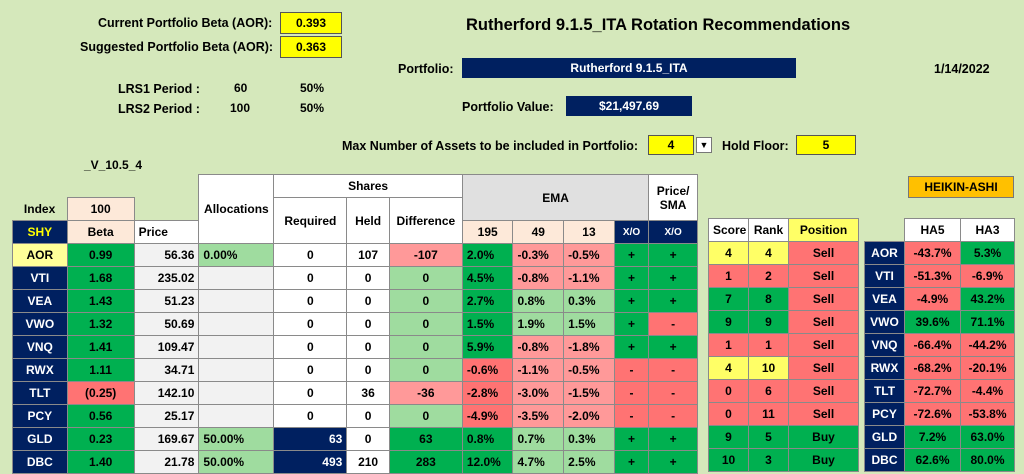  Describe the element at coordinates (538, 255) in the screenshot. I see `ema-49-cell: -0.3%` at that location.